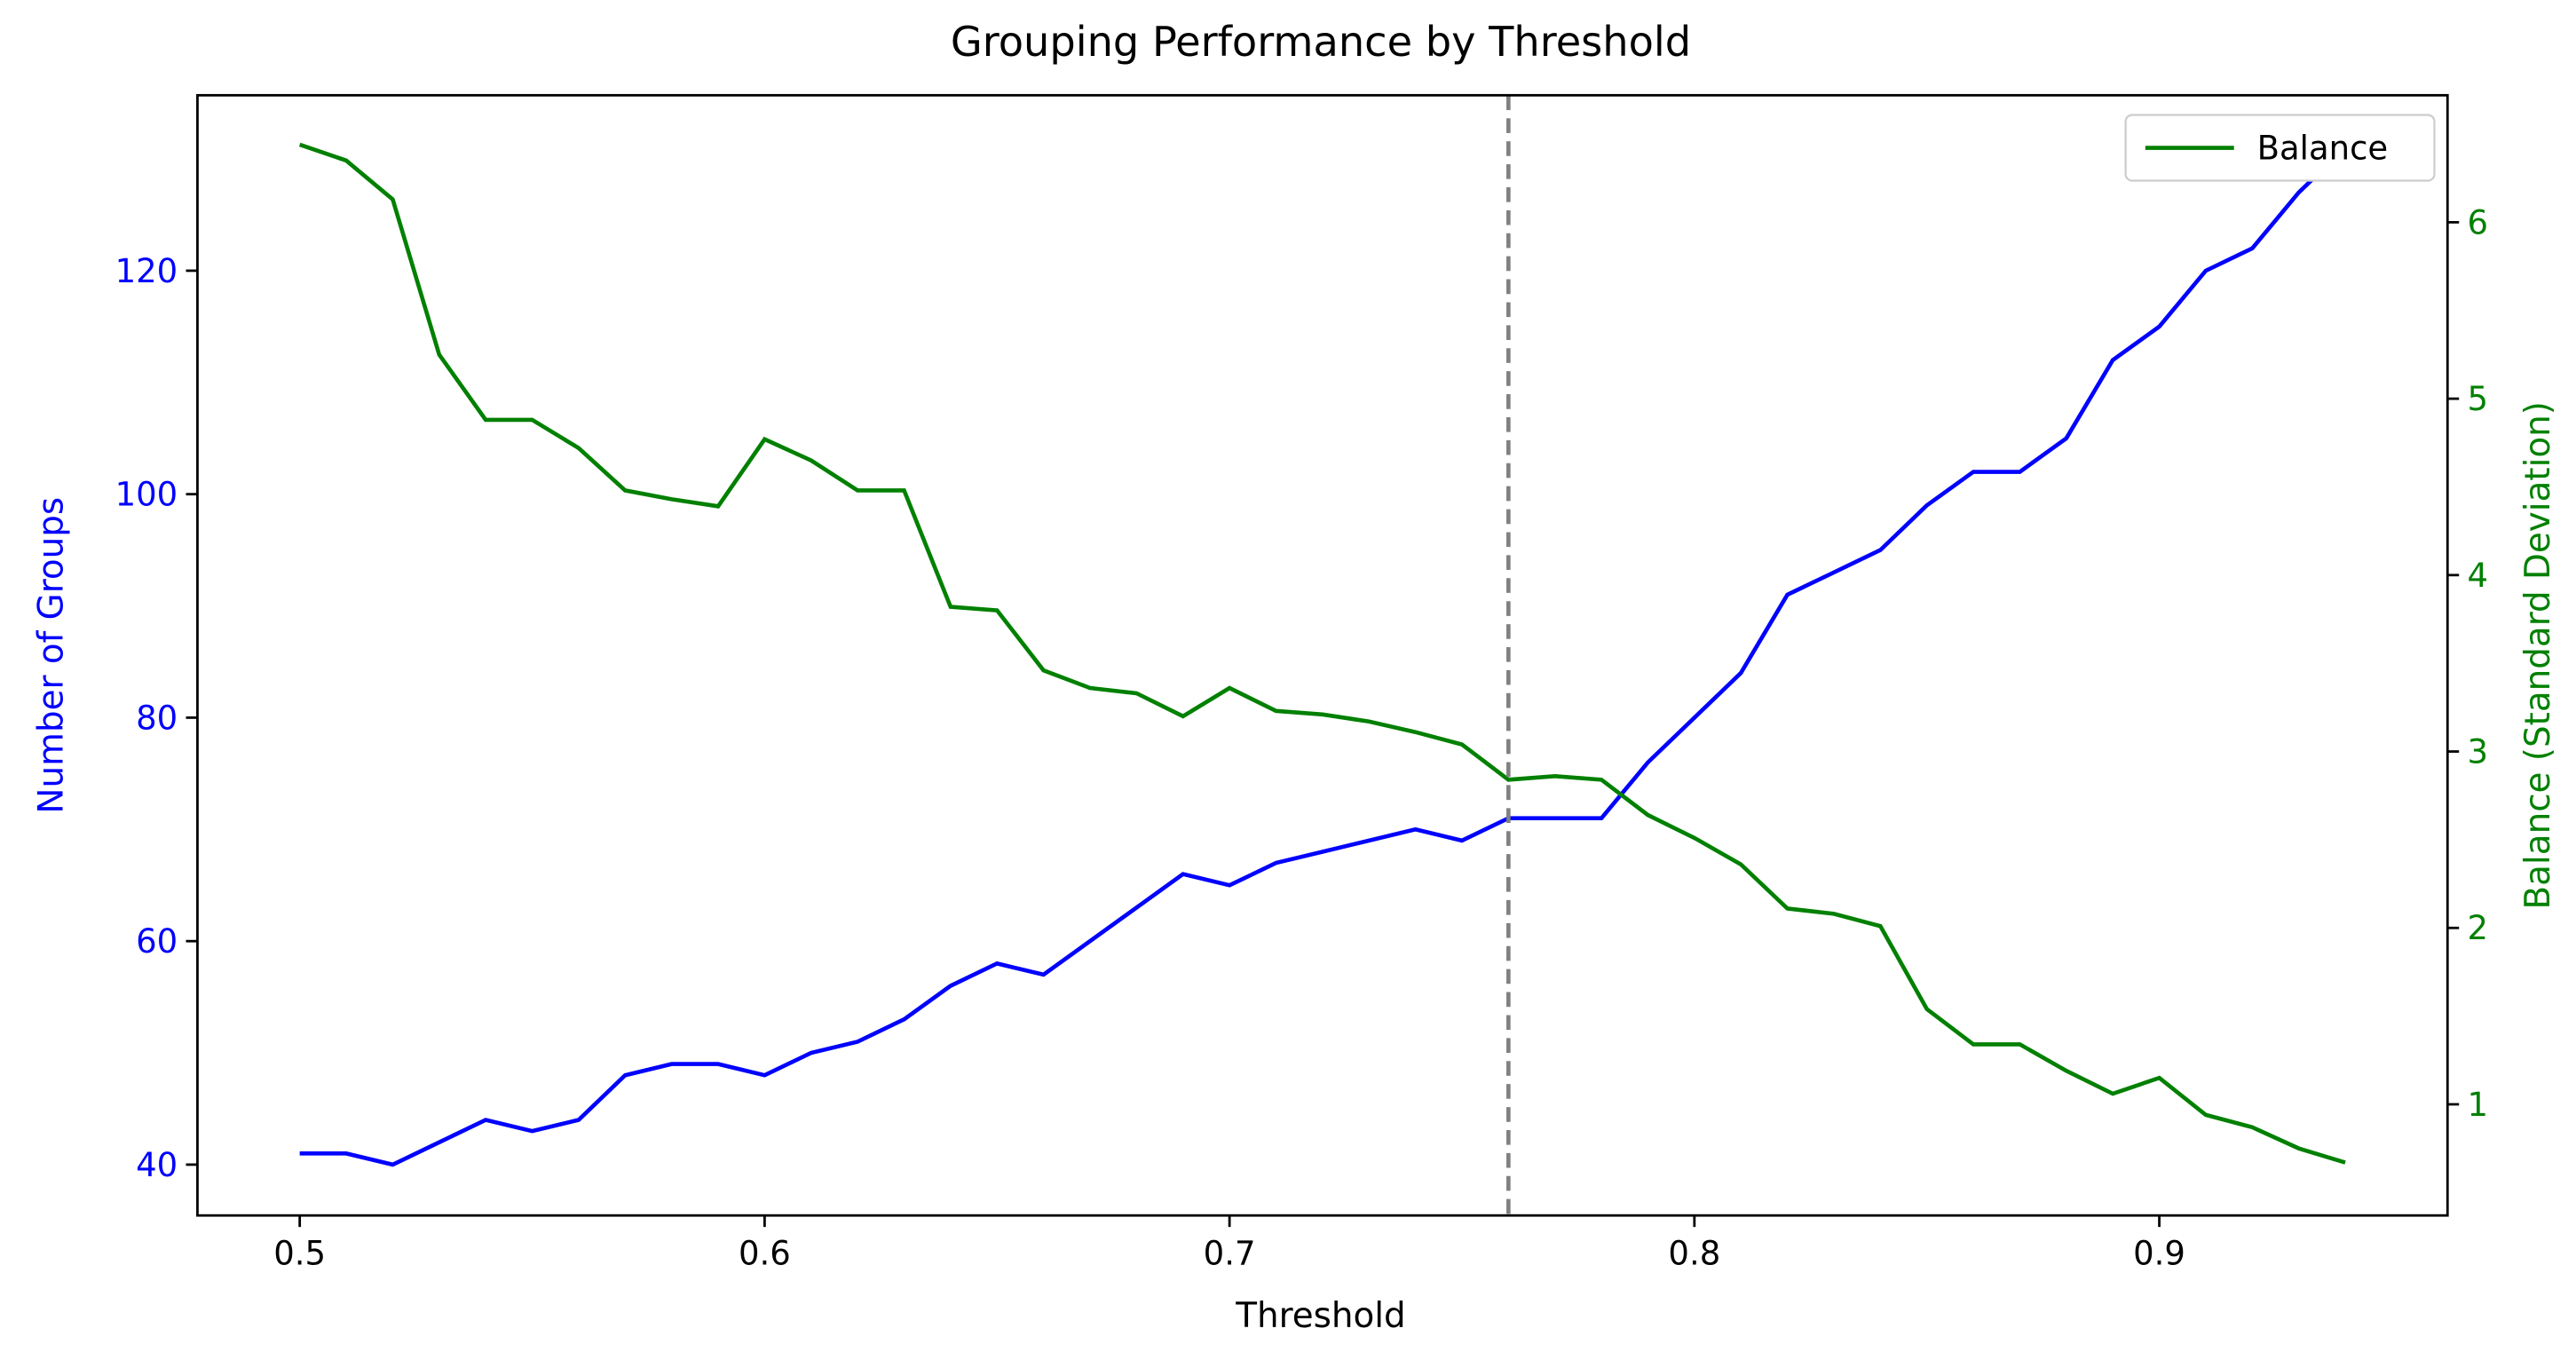 The height and width of the screenshot is (1360, 2576). What do you see at coordinates (765, 1254) in the screenshot?
I see `x-tick-label: 0.6` at bounding box center [765, 1254].